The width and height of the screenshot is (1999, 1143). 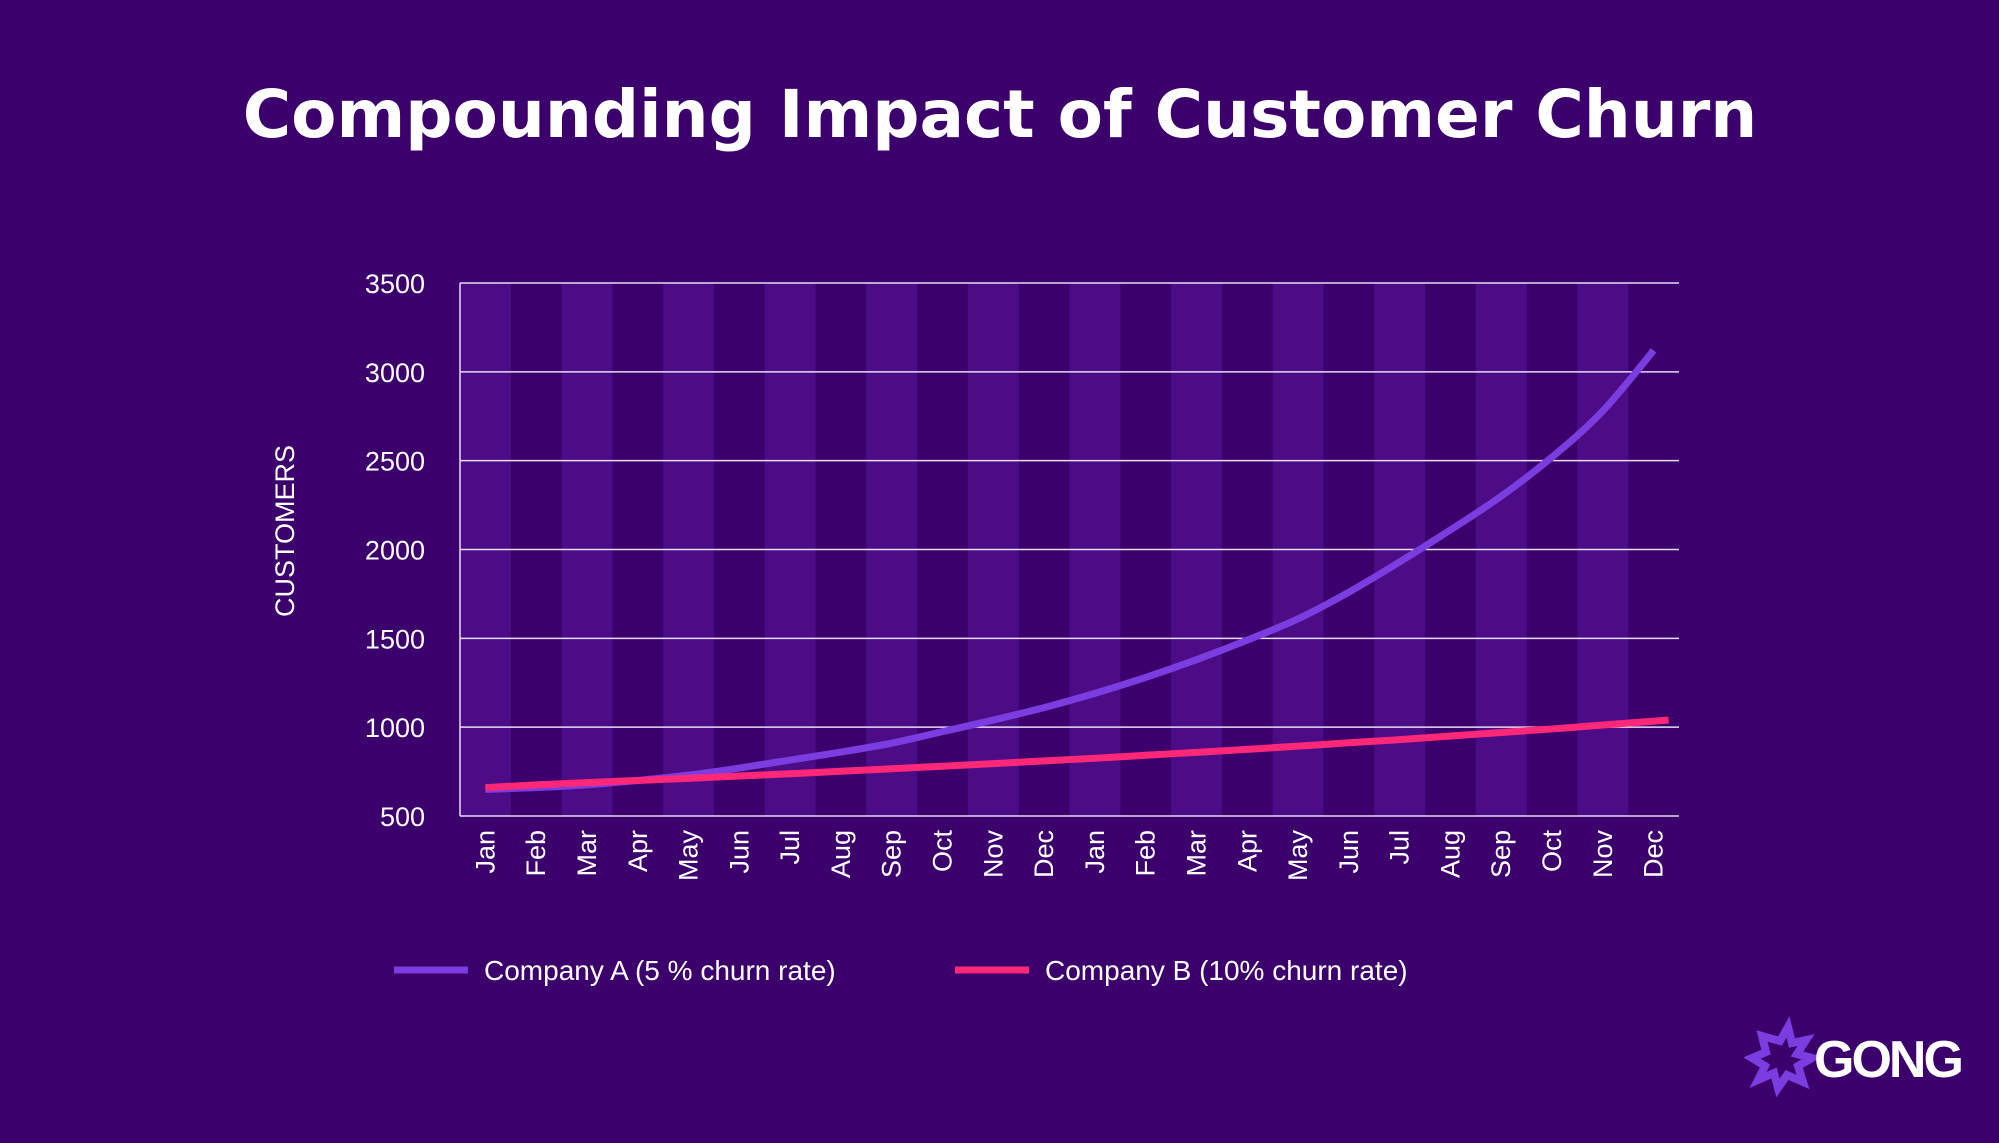 I want to click on y-tick-label: 3000, so click(x=395, y=373).